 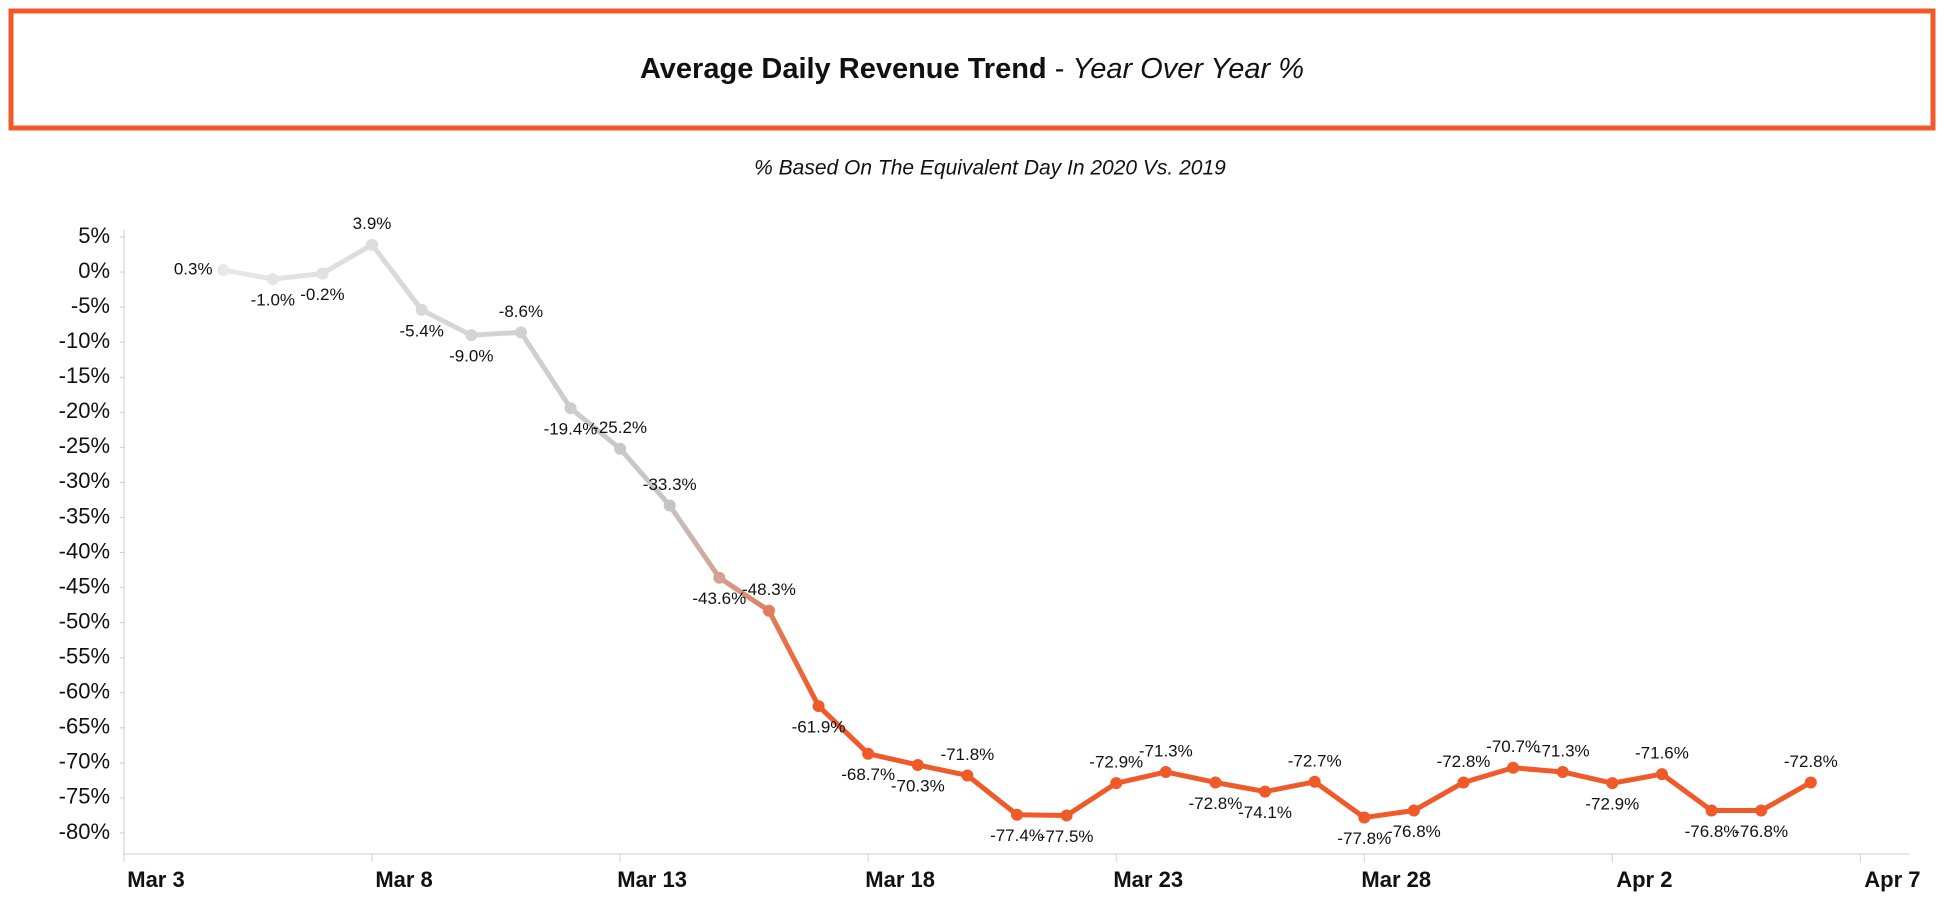 What do you see at coordinates (84, 410) in the screenshot?
I see `y-tick-label: -20%` at bounding box center [84, 410].